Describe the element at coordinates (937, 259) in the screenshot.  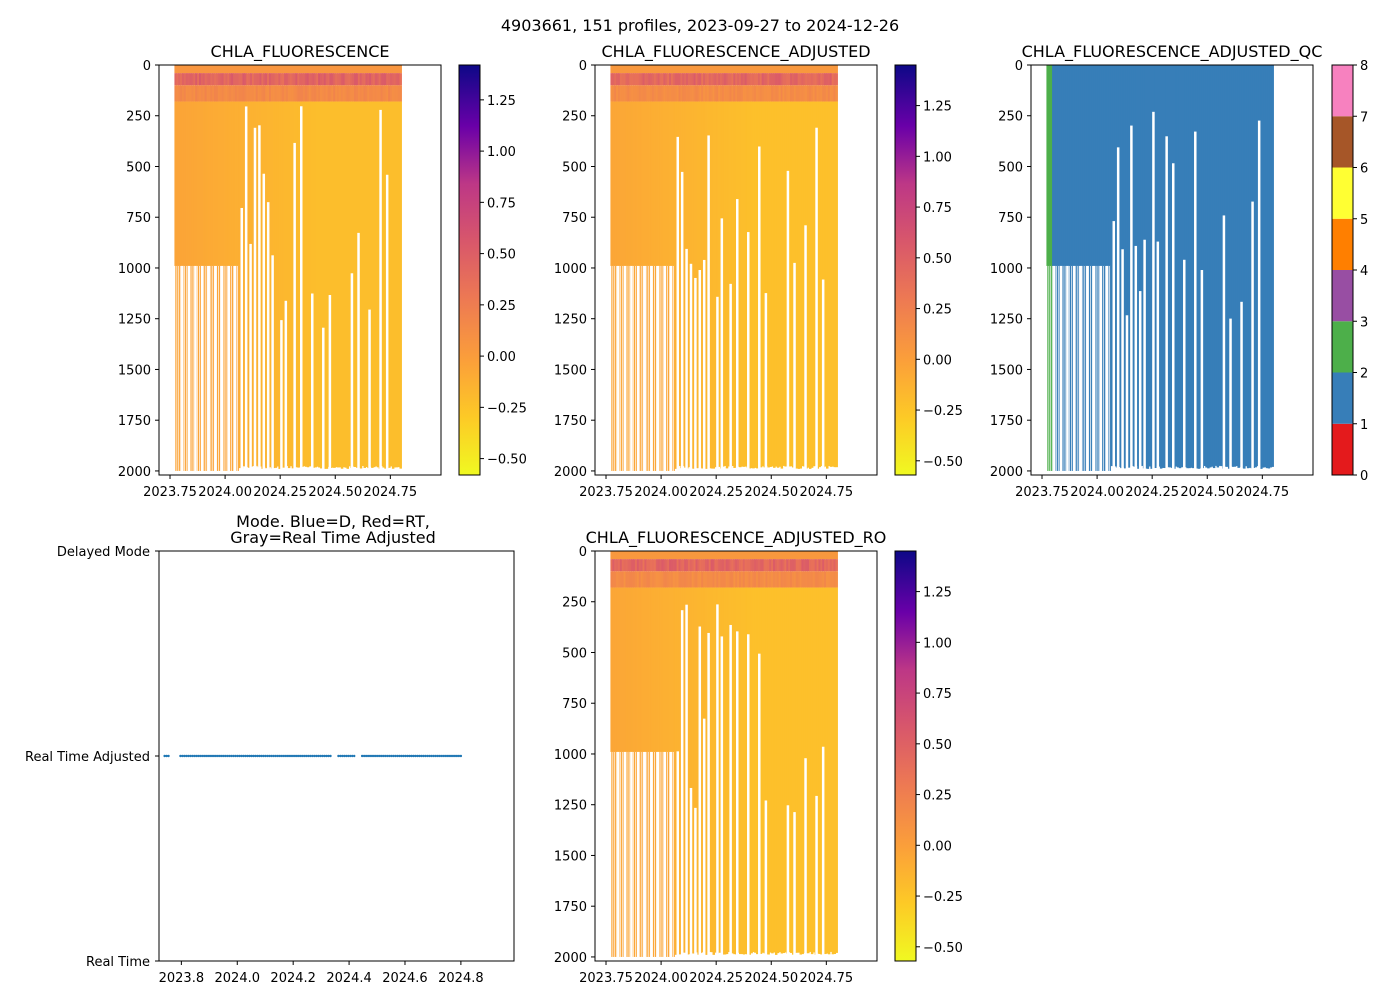
I see `colorbar-tick-label: 0.50` at that location.